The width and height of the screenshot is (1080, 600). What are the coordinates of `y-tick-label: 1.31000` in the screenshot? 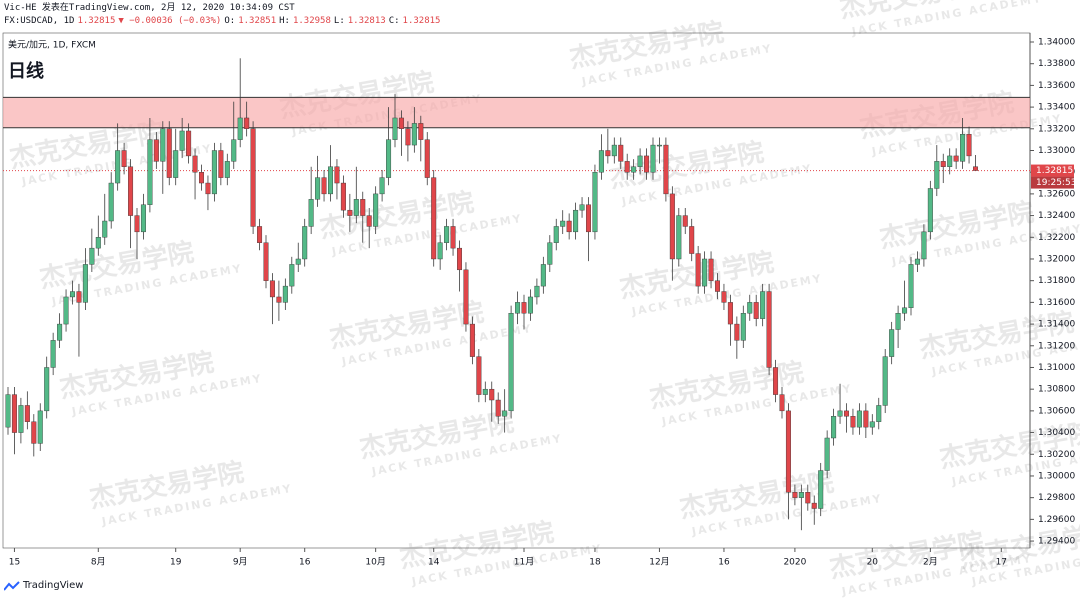 It's located at (1056, 368).